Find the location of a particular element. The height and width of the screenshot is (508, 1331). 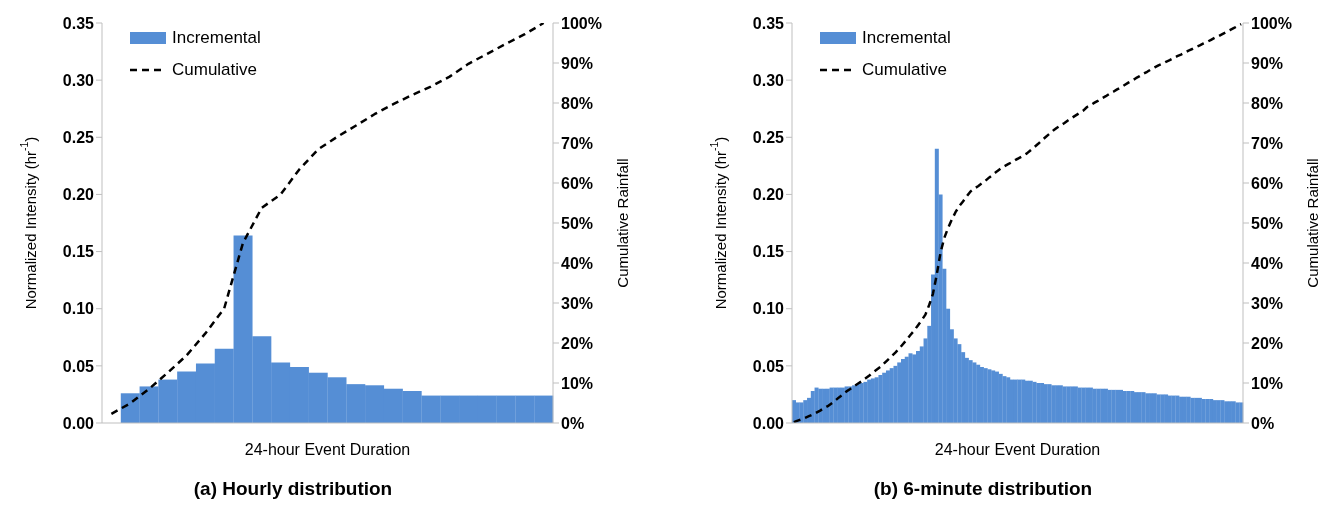

text: (b) 6-minute distribution is located at coordinates (983, 489).